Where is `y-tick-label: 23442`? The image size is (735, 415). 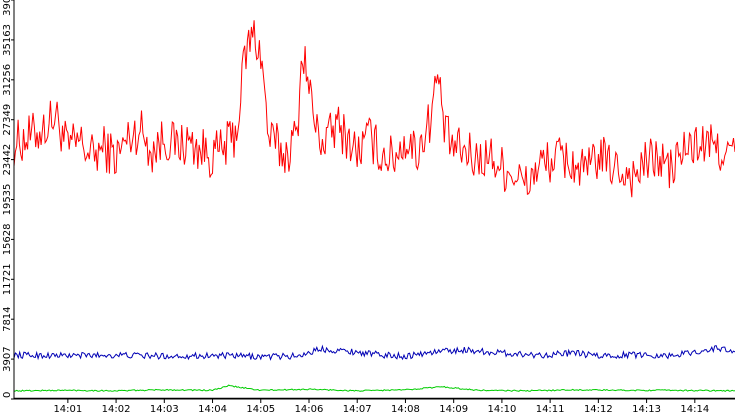 y-tick-label: 23442 is located at coordinates (7, 160).